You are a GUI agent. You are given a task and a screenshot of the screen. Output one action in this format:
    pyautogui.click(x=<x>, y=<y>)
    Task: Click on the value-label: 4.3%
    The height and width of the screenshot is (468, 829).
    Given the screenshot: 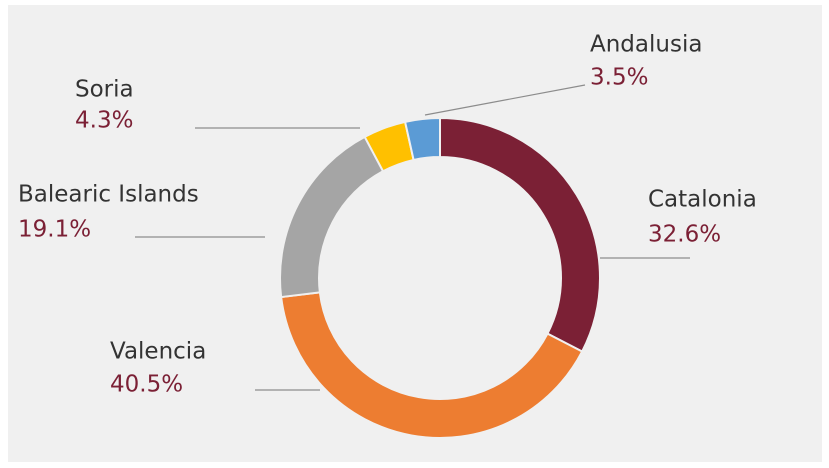 What is the action you would take?
    pyautogui.click(x=104, y=121)
    